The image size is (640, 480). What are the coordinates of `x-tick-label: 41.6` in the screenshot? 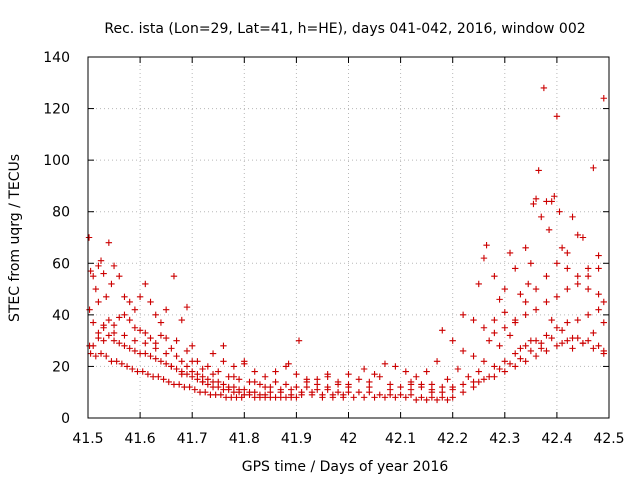 It's located at (140, 439).